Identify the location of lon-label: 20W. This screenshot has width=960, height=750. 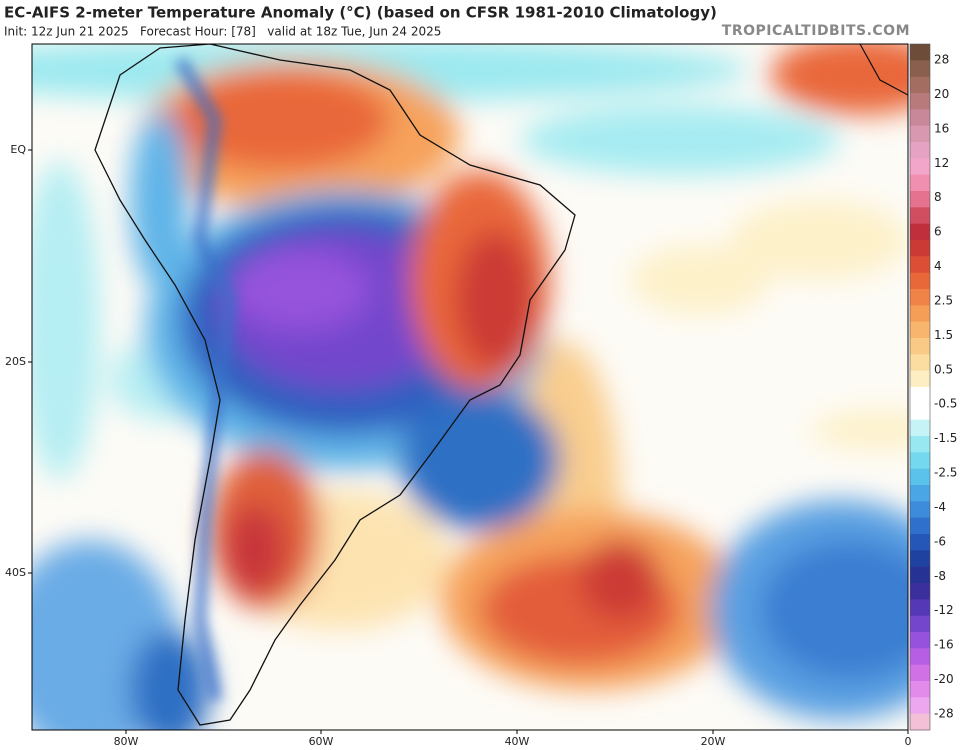
(713, 741).